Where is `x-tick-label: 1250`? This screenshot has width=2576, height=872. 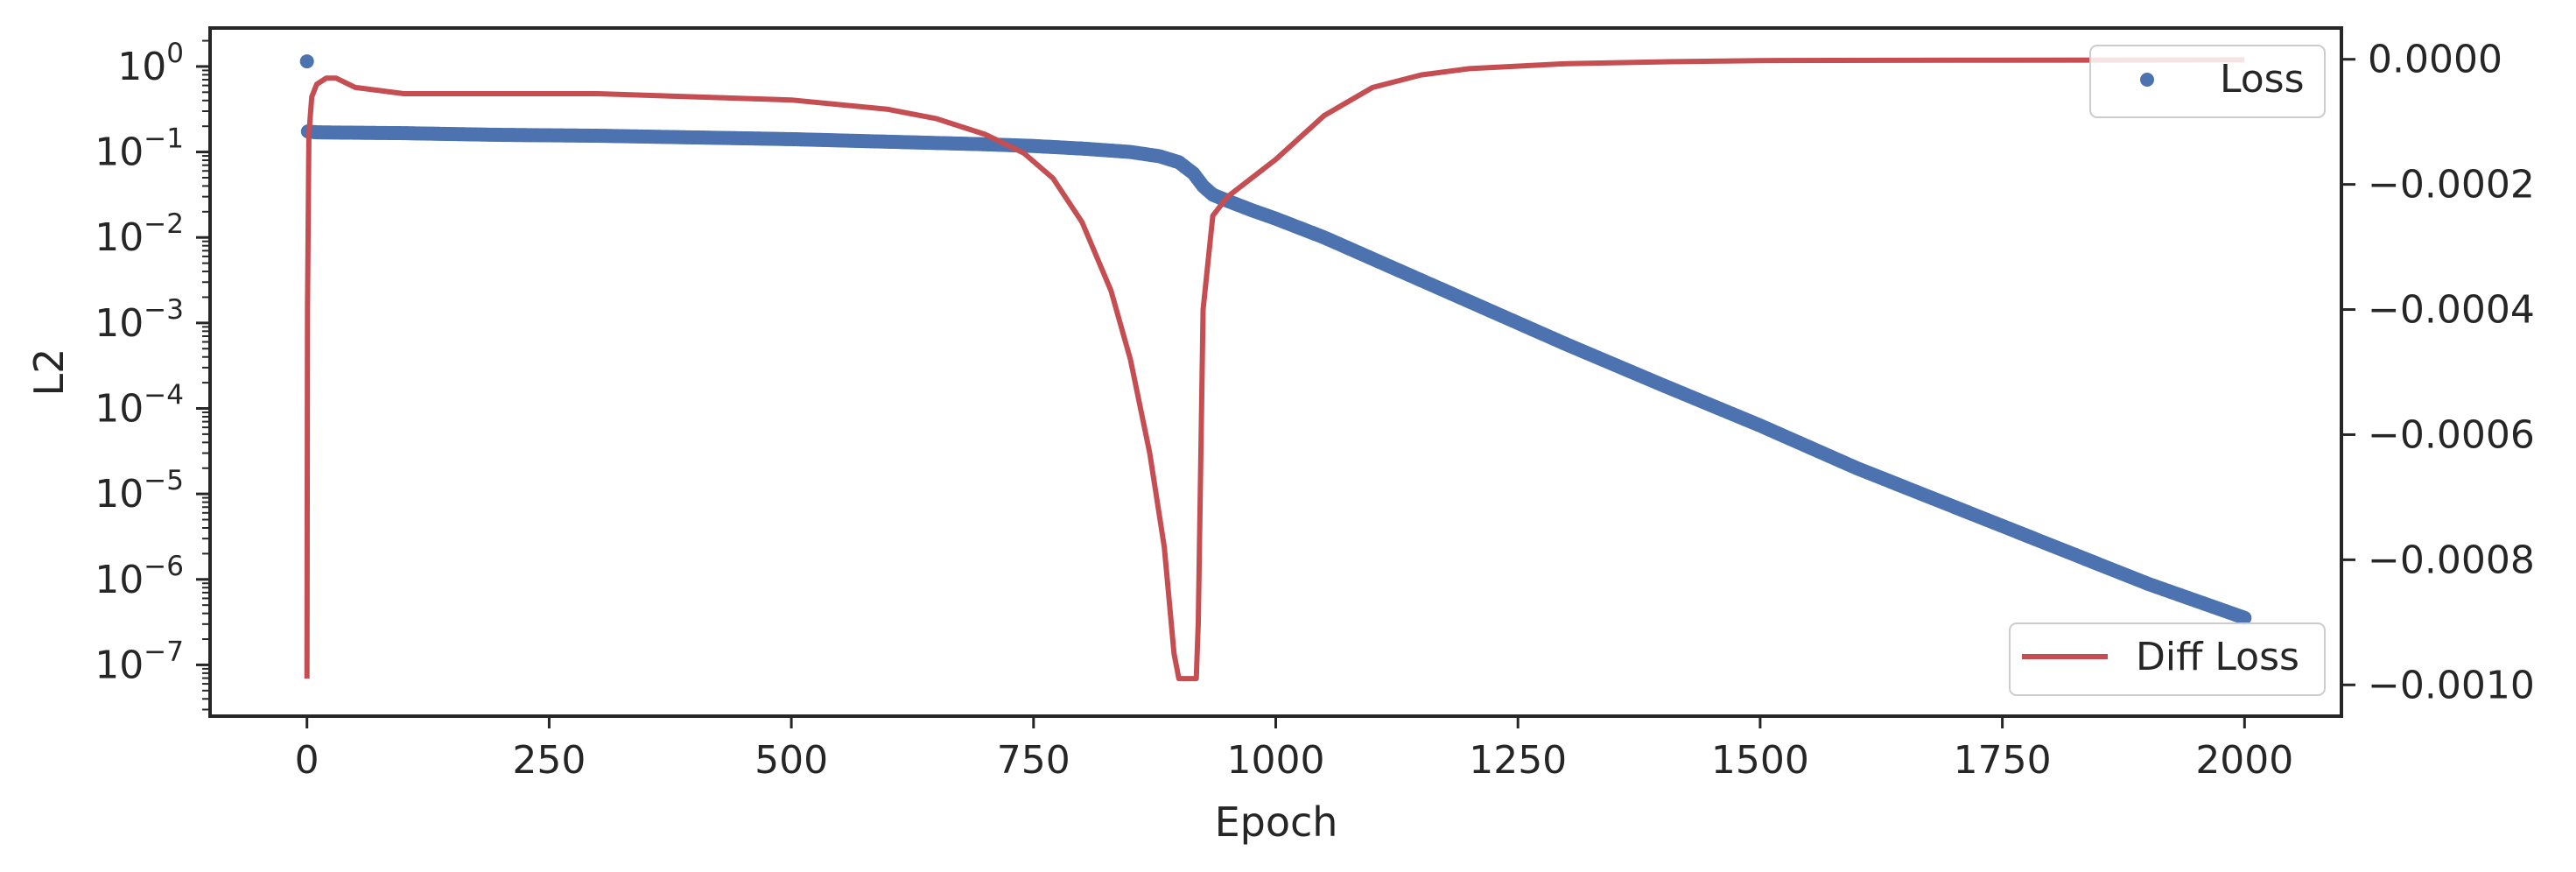
x-tick-label: 1250 is located at coordinates (1518, 760).